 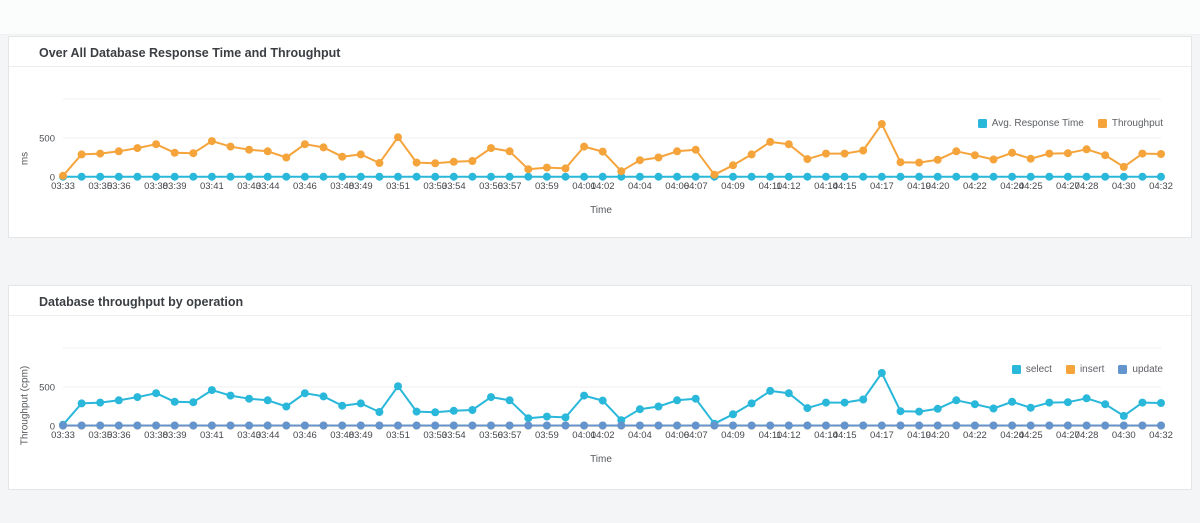 I want to click on legend-item-avg-response-time: Avg. Response Time, so click(x=1030, y=123).